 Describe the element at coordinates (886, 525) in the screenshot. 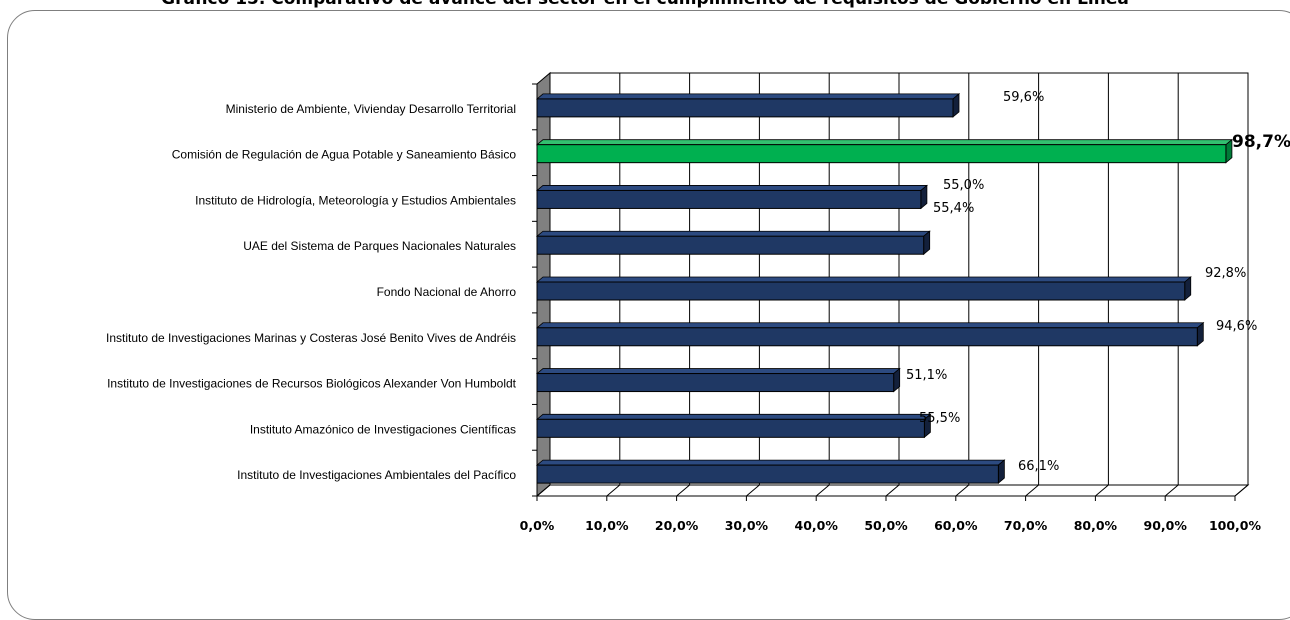

I see `x-tick-label: 50,0%` at that location.